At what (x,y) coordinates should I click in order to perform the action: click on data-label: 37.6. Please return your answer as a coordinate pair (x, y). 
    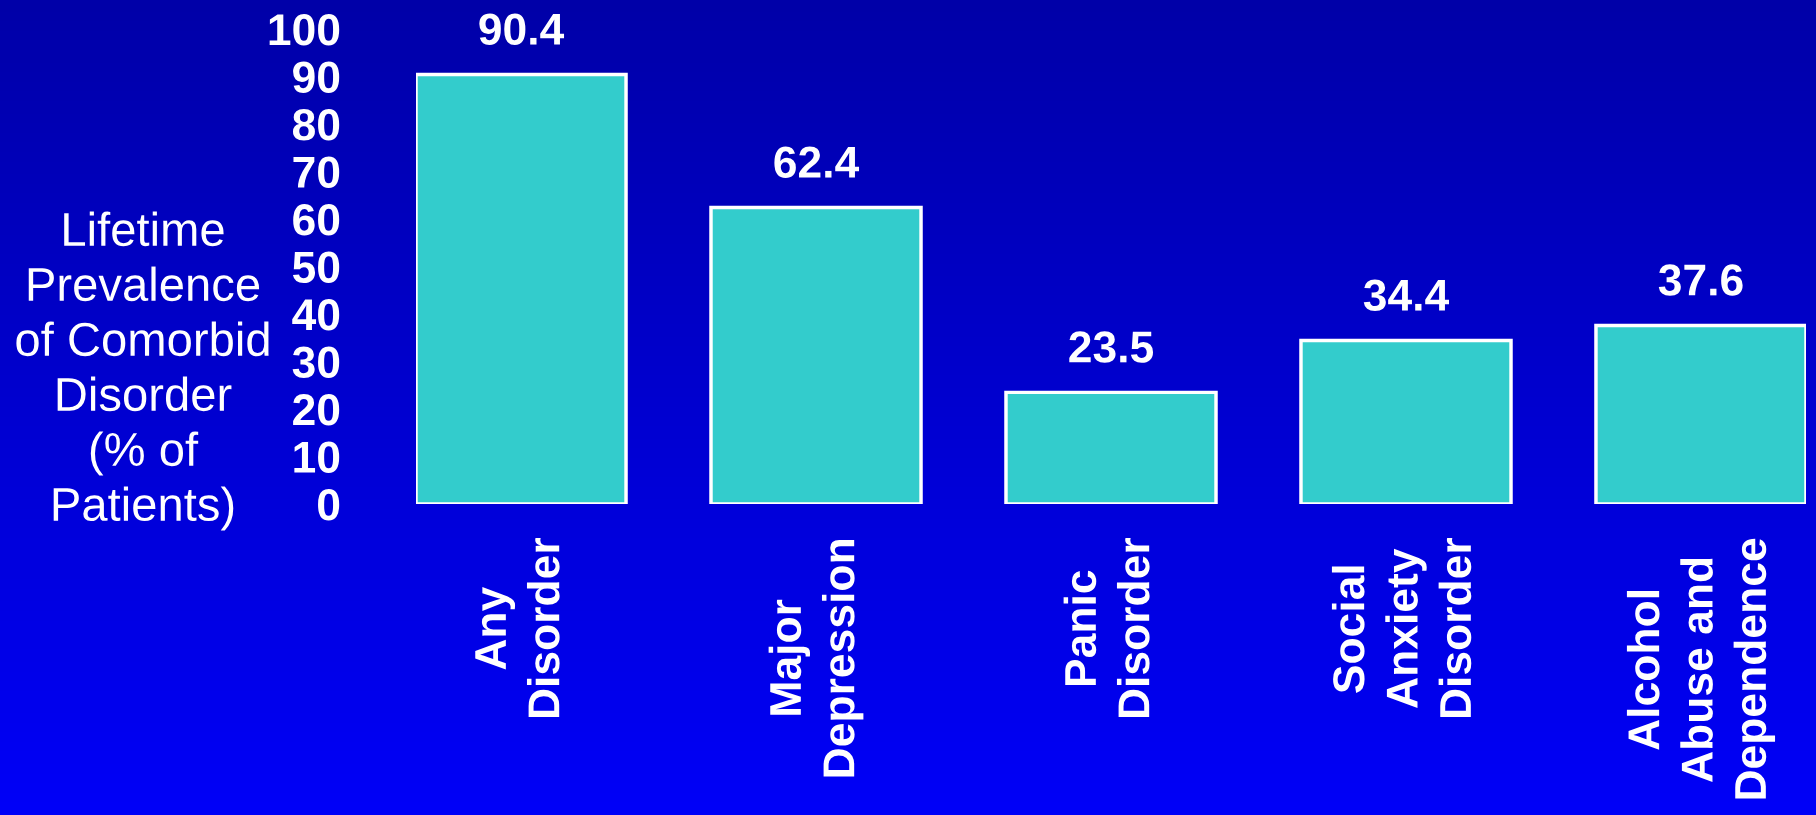
    Looking at the image, I should click on (1700, 280).